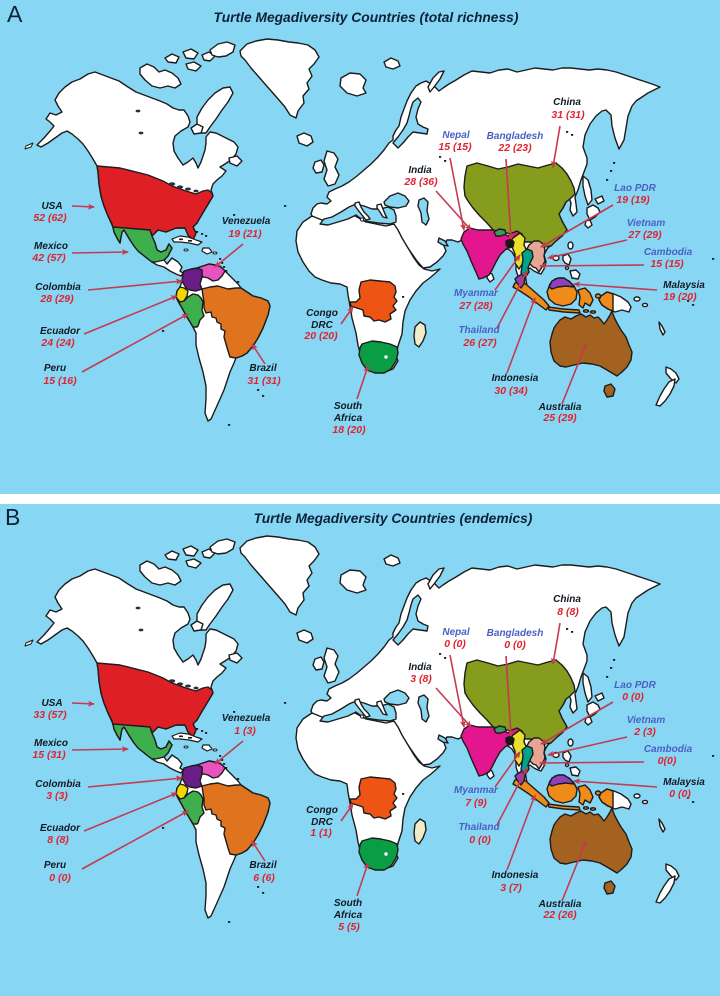  What do you see at coordinates (245, 731) in the screenshot?
I see `svg-text: 1 (3)` at bounding box center [245, 731].